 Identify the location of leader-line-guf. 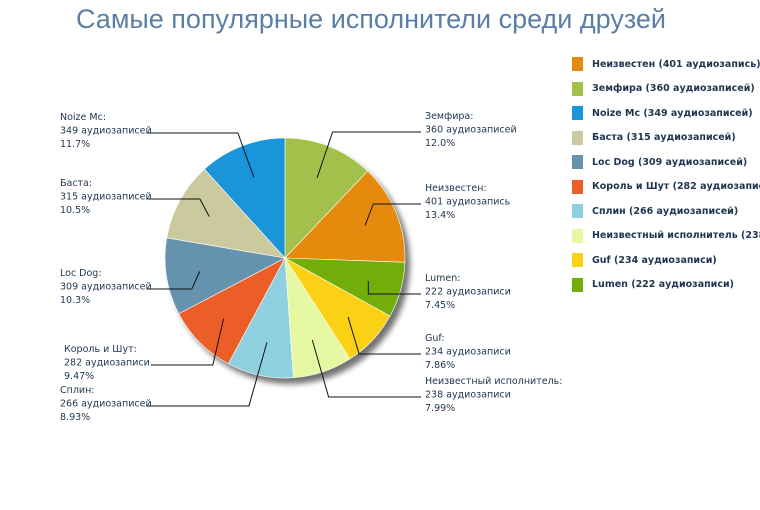
(384, 335).